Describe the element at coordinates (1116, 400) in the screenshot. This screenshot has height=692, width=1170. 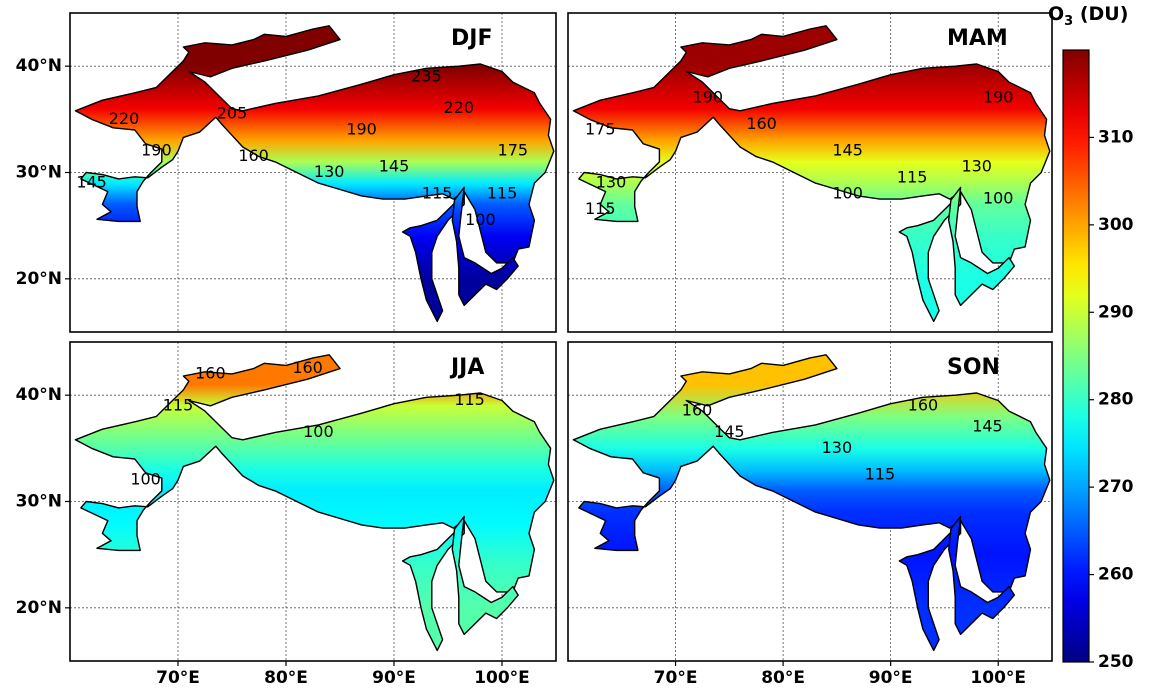
I see `colorbar-tick-label: 280` at that location.